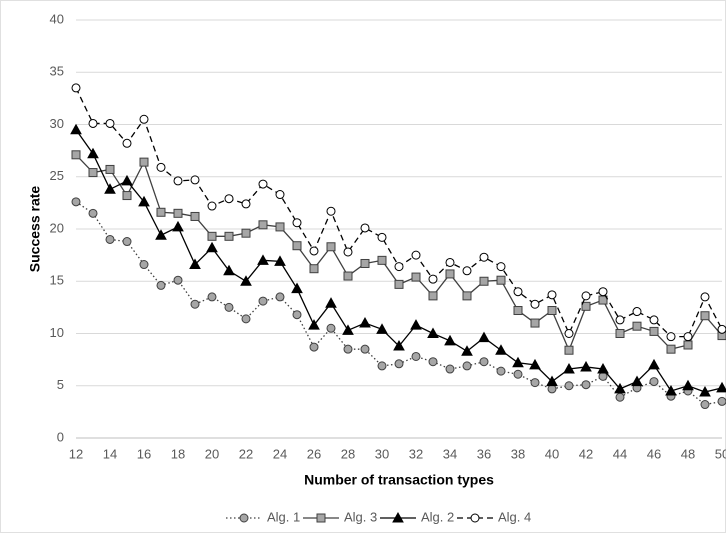  Describe the element at coordinates (688, 453) in the screenshot. I see `x-tick-label: 48` at that location.